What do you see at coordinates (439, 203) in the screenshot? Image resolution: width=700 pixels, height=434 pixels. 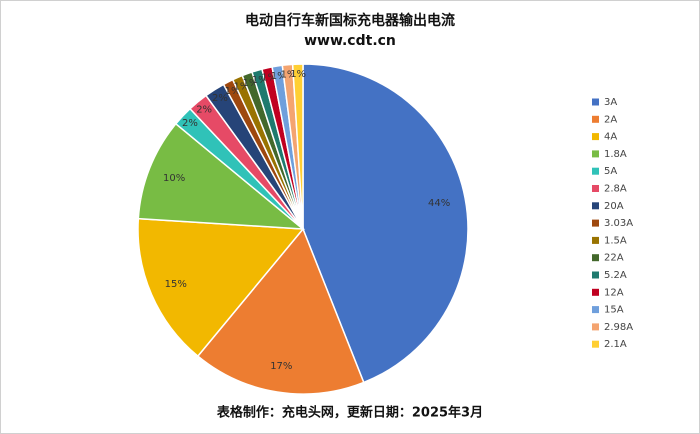 I see `data-label: 44%` at bounding box center [439, 203].